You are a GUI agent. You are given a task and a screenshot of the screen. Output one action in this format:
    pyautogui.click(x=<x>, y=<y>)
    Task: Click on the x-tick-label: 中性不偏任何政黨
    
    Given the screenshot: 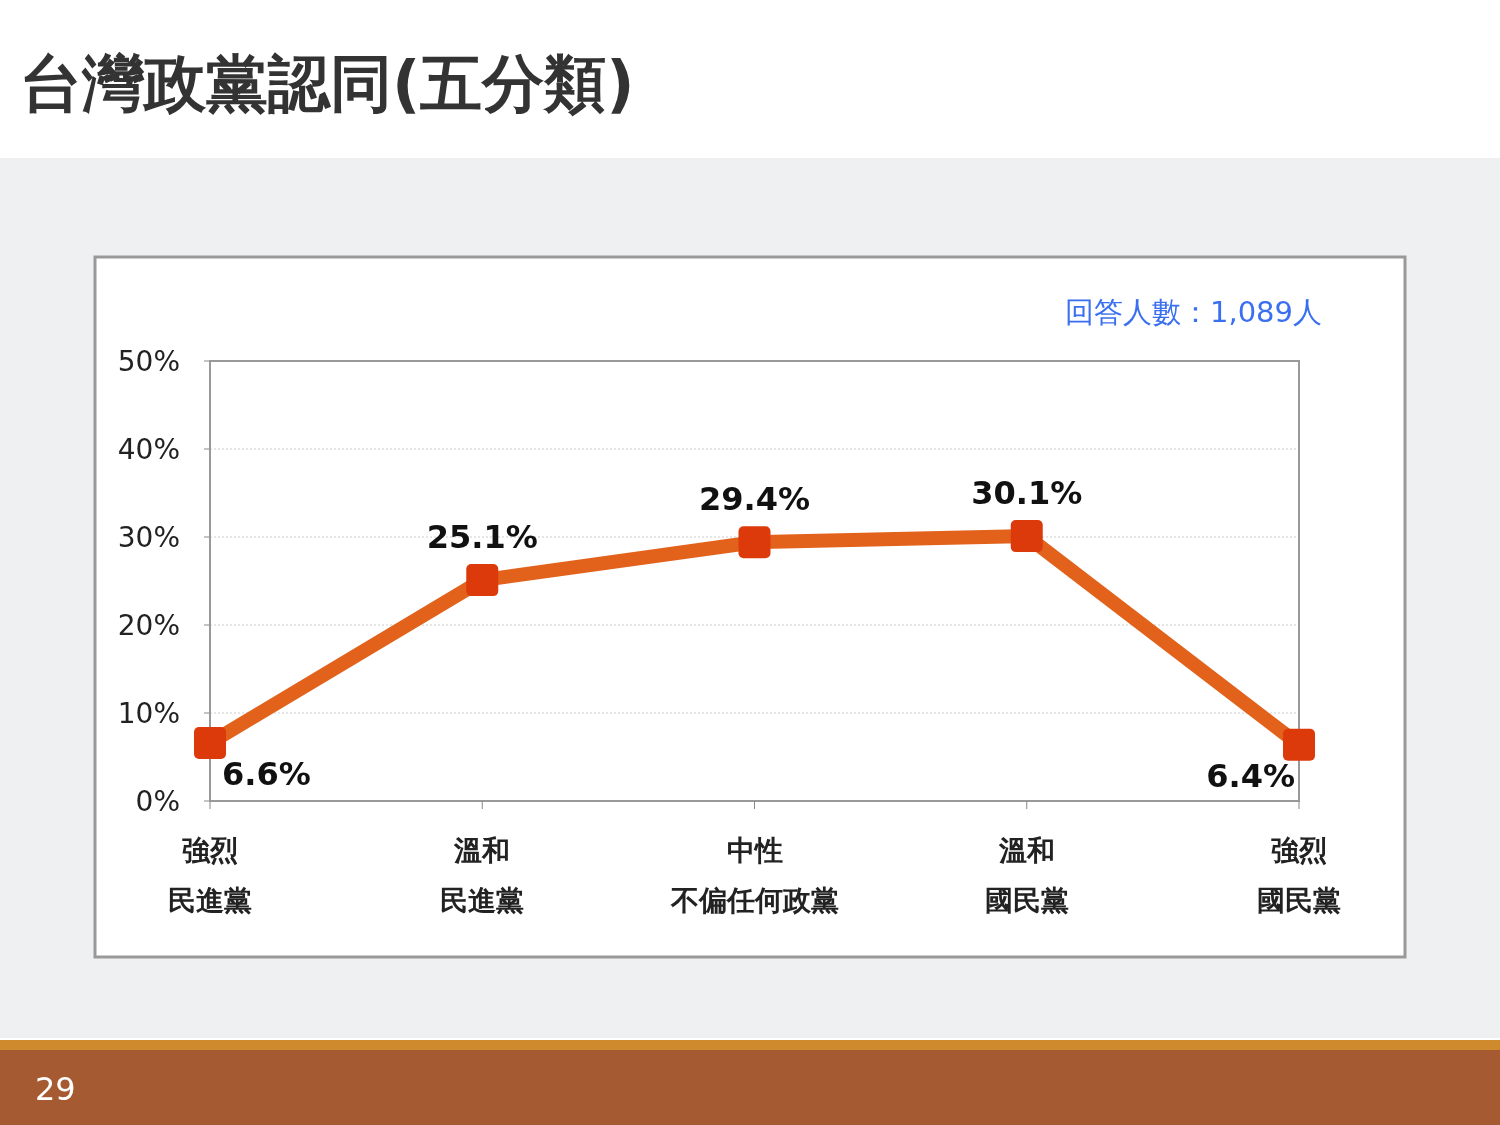 What is the action you would take?
    pyautogui.click(x=754, y=875)
    